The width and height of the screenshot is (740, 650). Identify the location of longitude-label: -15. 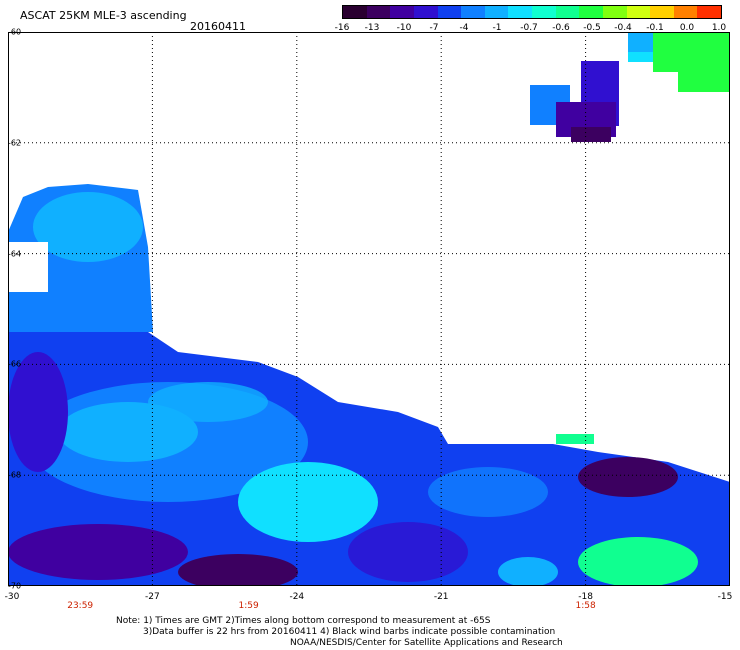
(725, 597).